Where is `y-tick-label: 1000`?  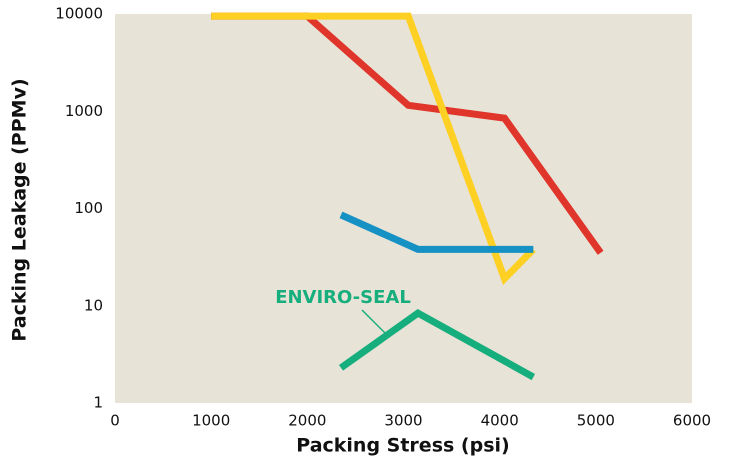 y-tick-label: 1000 is located at coordinates (84, 111).